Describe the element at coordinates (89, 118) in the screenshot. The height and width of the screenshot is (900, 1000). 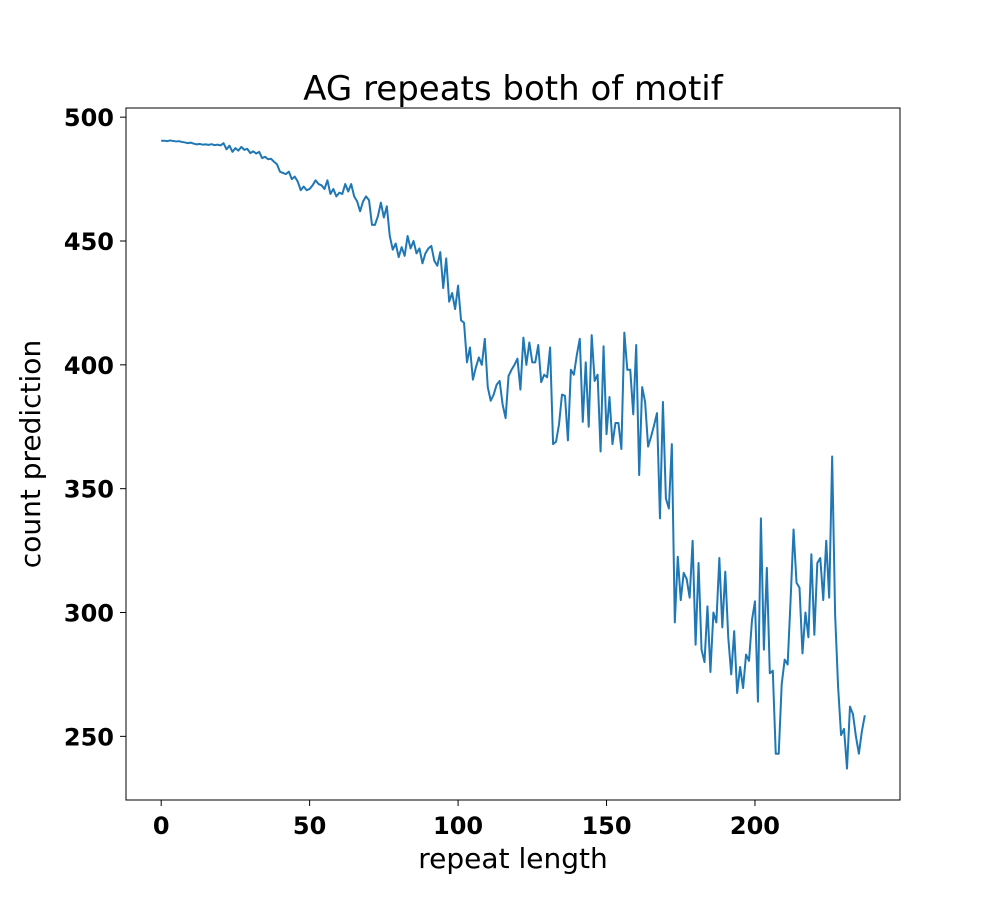
I see `y-tick-label: 500` at that location.